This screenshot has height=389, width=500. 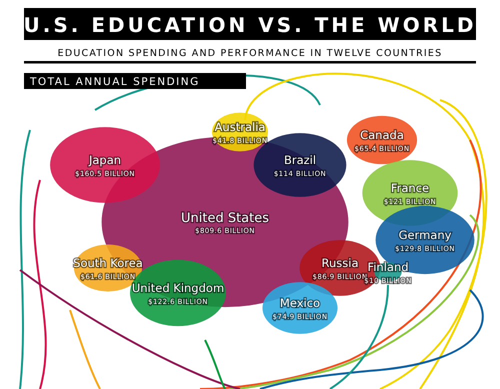 What do you see at coordinates (382, 135) in the screenshot?
I see `category-label: Canada` at bounding box center [382, 135].